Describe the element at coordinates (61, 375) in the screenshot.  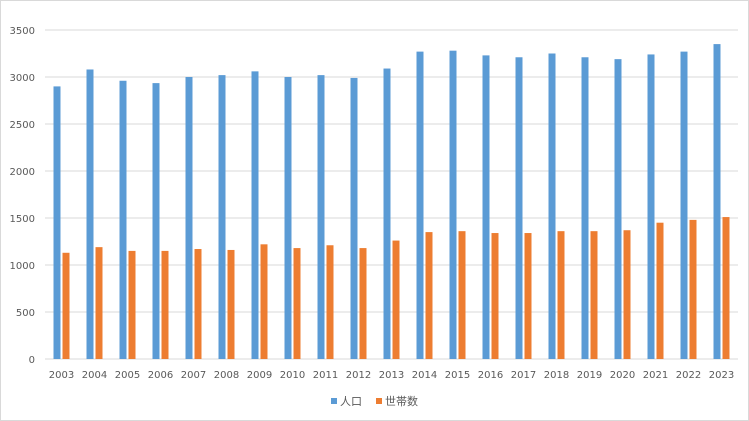
I see `x-tick-label: 2003` at that location.